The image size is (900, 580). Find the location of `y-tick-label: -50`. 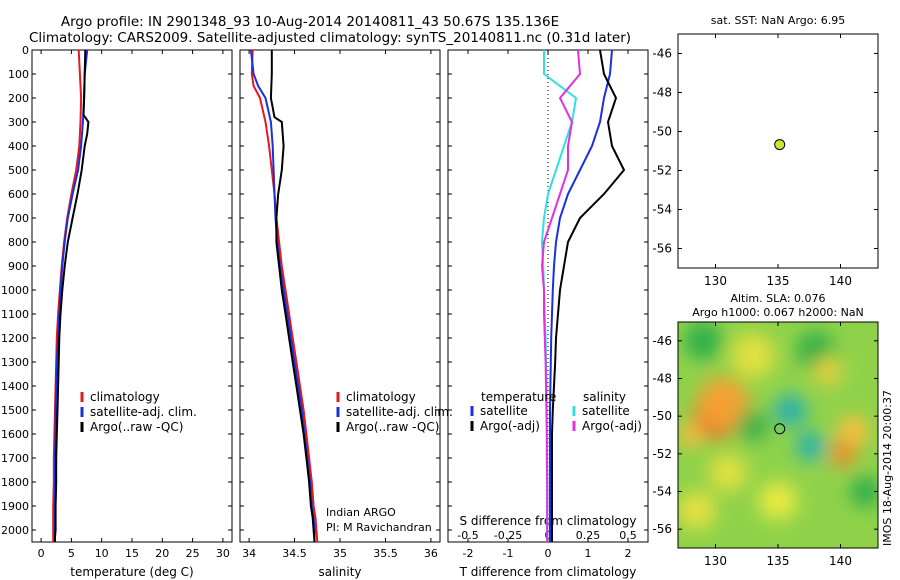

y-tick-label: -50 is located at coordinates (662, 132).